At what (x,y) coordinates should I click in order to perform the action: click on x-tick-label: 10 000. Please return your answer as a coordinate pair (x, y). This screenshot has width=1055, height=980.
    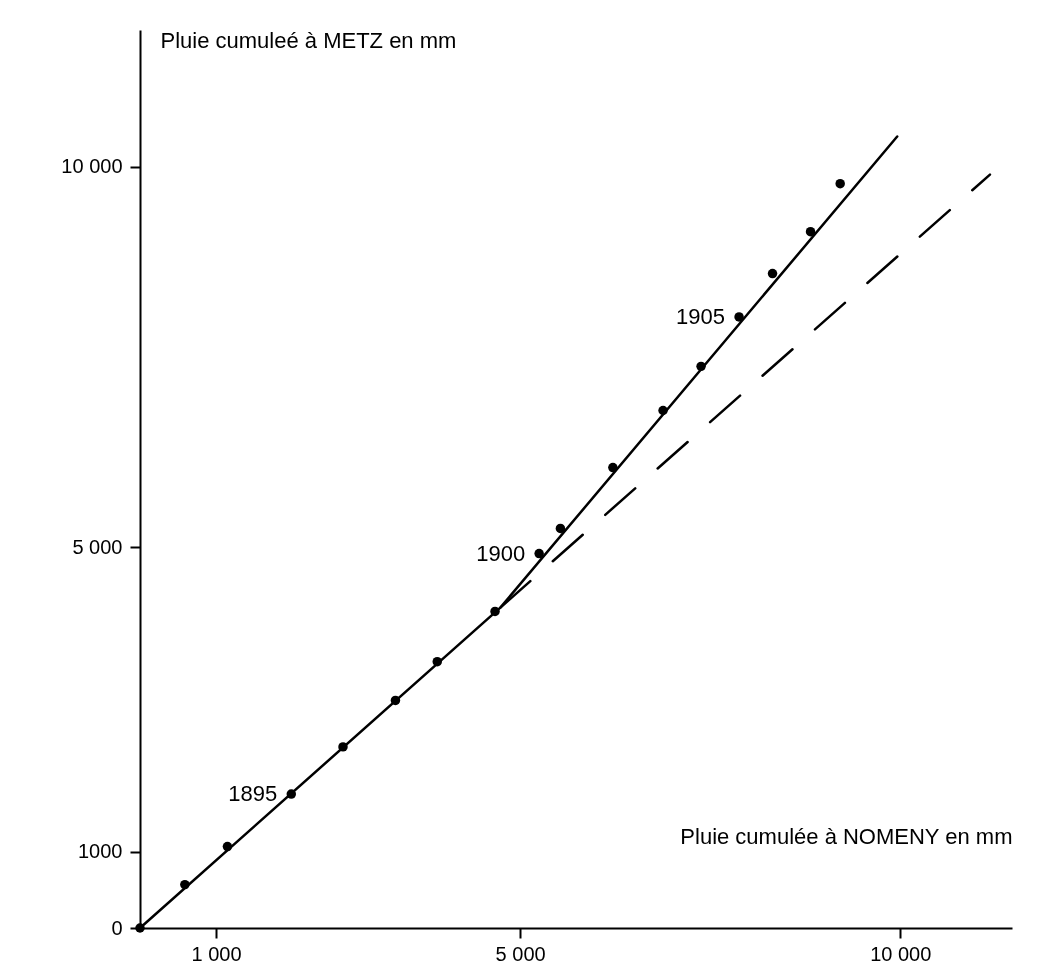
    Looking at the image, I should click on (901, 953).